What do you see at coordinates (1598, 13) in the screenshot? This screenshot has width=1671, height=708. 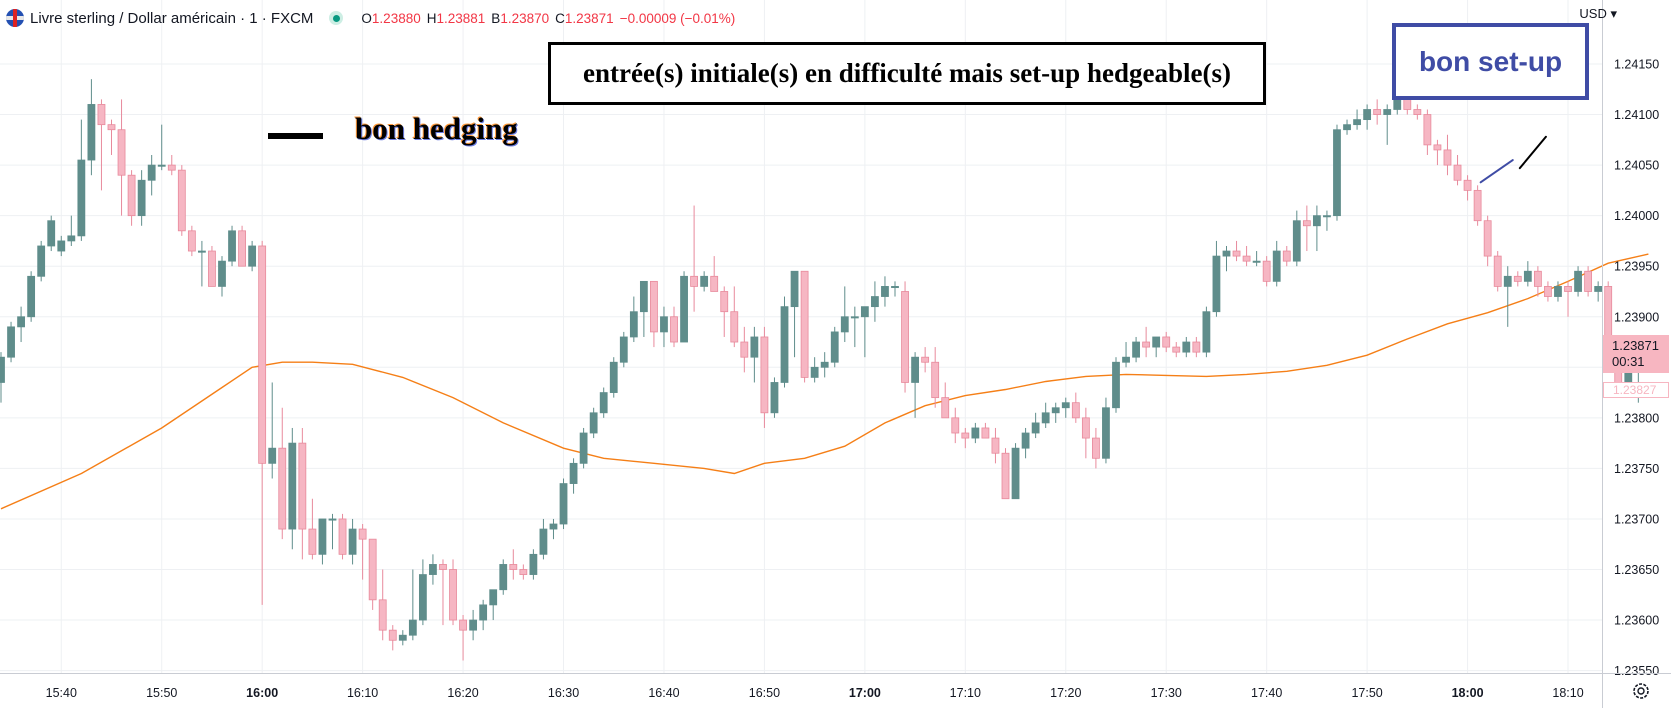 I see `currency-selector: USD ▾` at bounding box center [1598, 13].